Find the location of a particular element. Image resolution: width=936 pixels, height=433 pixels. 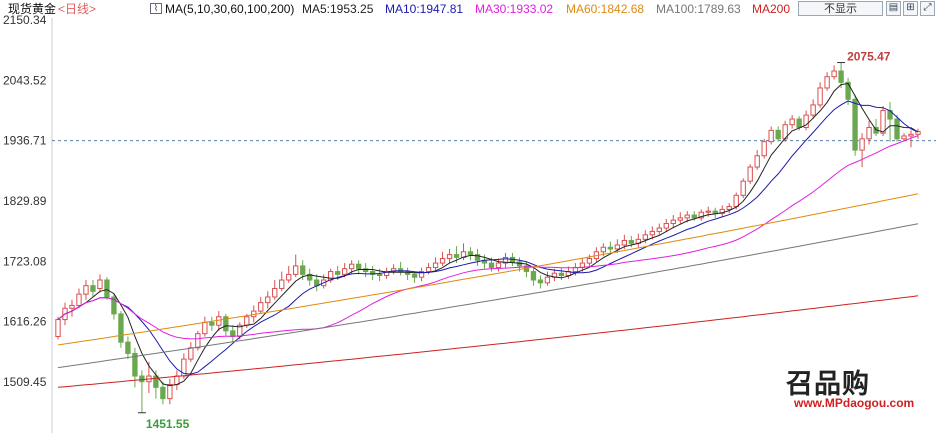

hide-indicator-button: 不显示 is located at coordinates (840, 8).